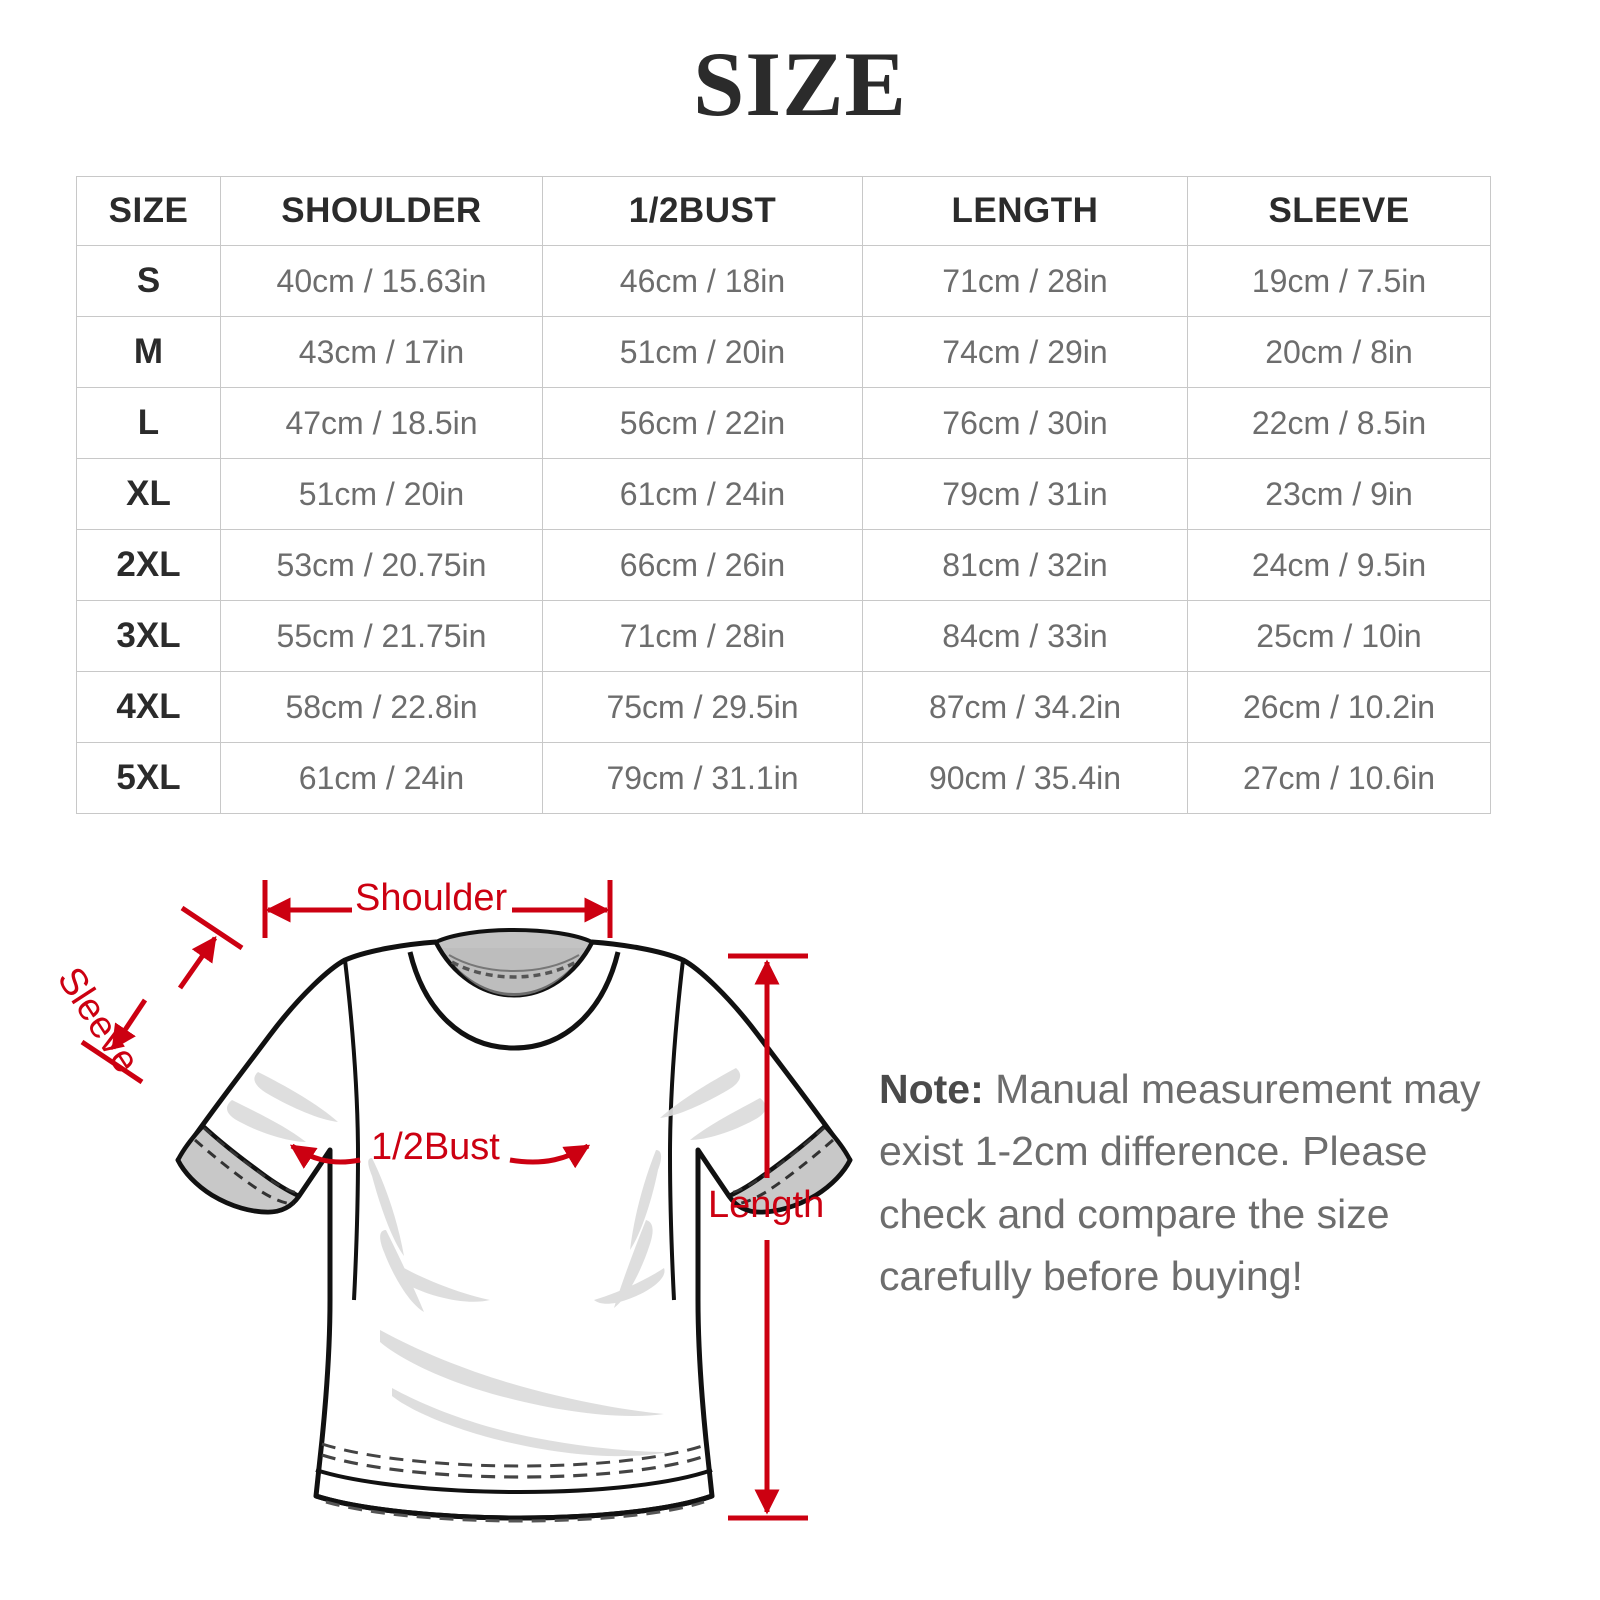 This screenshot has width=1600, height=1600. I want to click on column-header-size: SIZE, so click(148, 211).